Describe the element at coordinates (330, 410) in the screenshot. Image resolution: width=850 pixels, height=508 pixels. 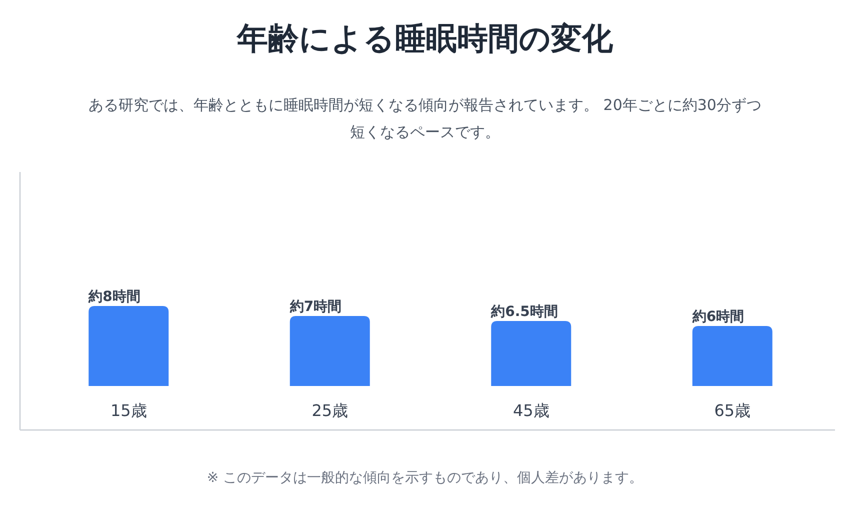
I see `x-tick-label: 25歳` at that location.